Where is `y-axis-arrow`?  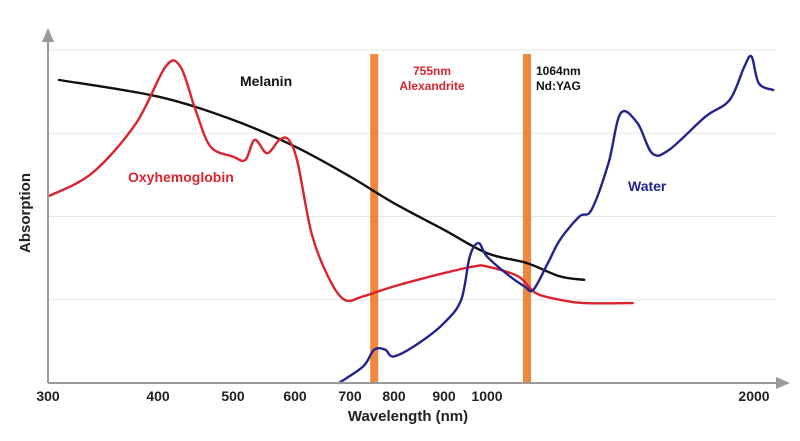 y-axis-arrow is located at coordinates (48, 35).